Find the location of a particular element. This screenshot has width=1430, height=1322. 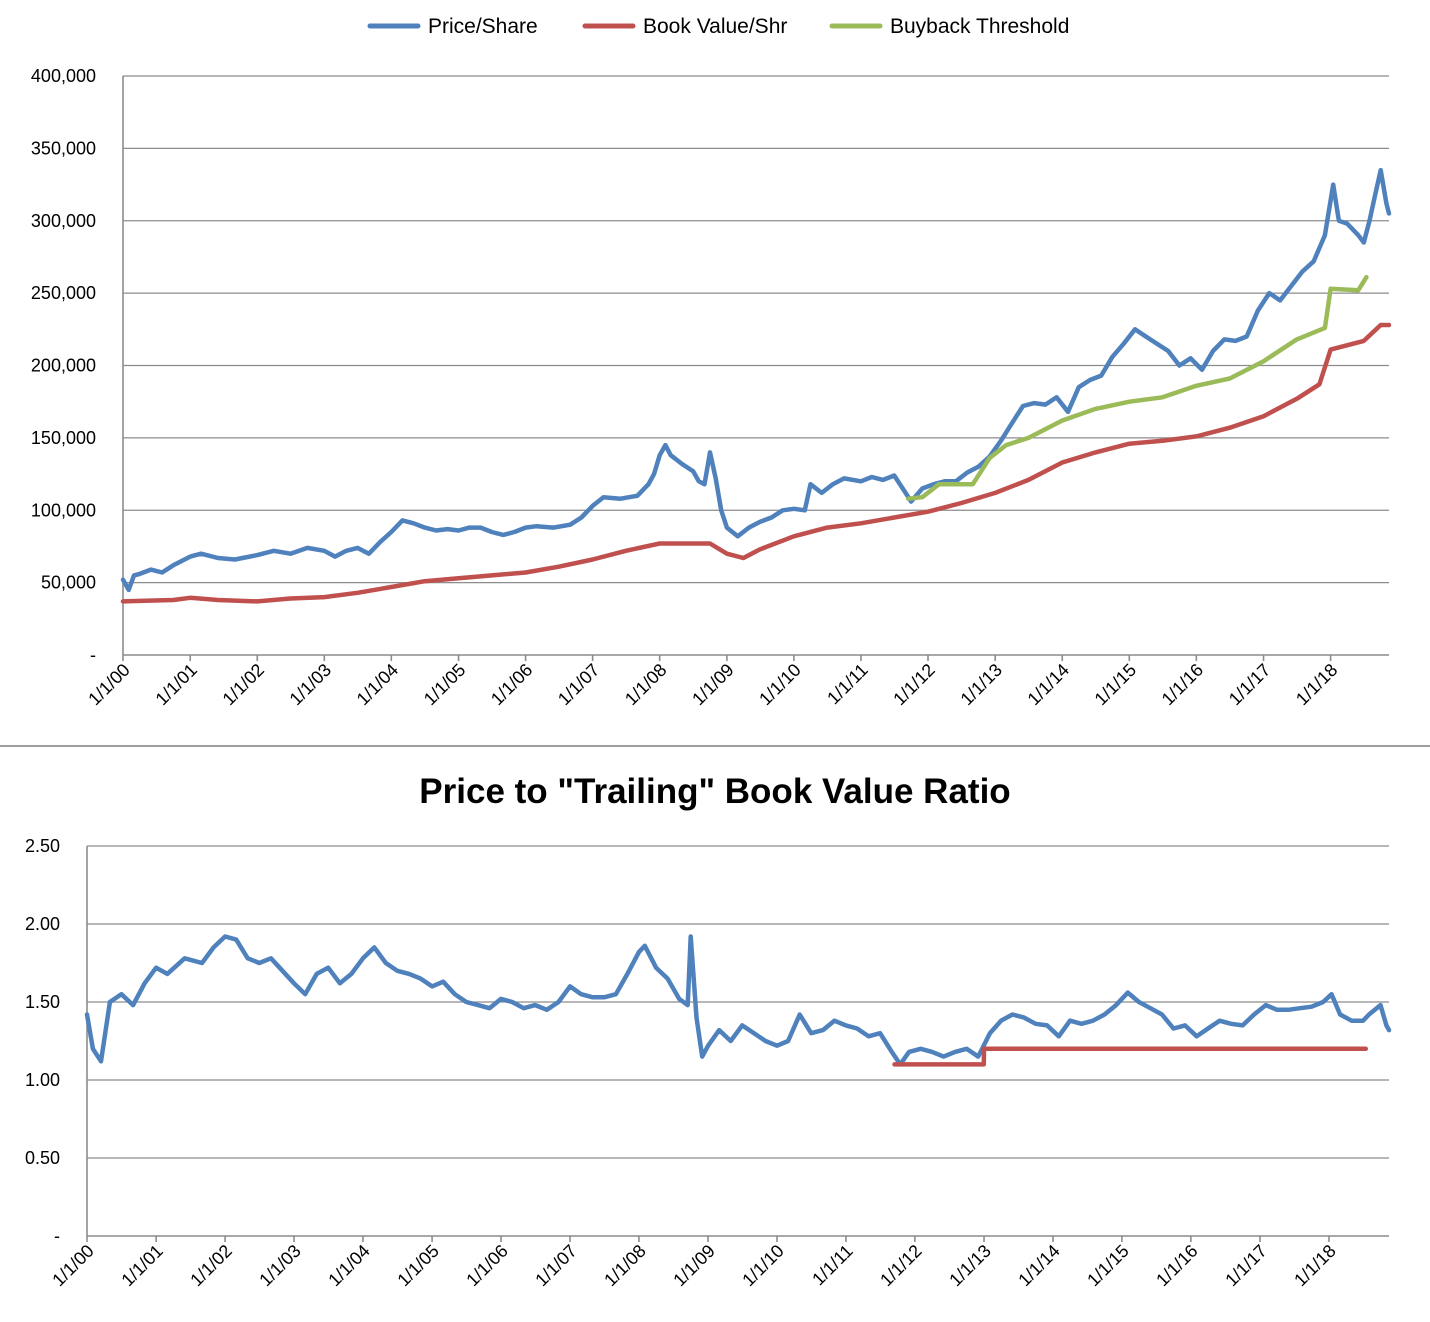

chart2-x-tick-label: 1/1/17 is located at coordinates (1246, 1266).